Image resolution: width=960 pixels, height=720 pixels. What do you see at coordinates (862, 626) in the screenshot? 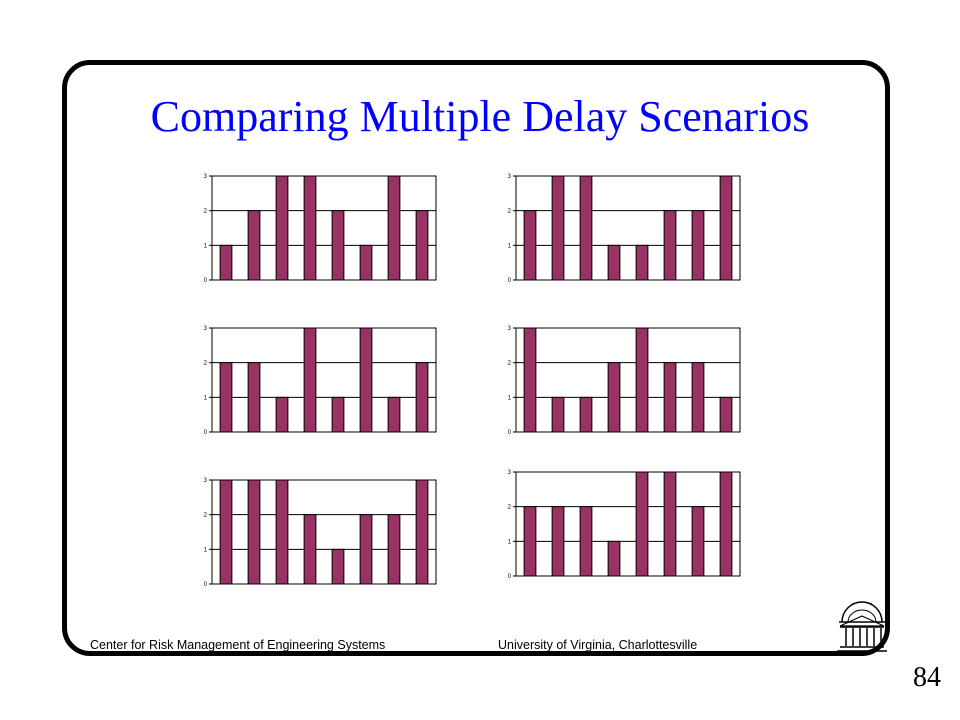
I see `rotunda-icon` at bounding box center [862, 626].